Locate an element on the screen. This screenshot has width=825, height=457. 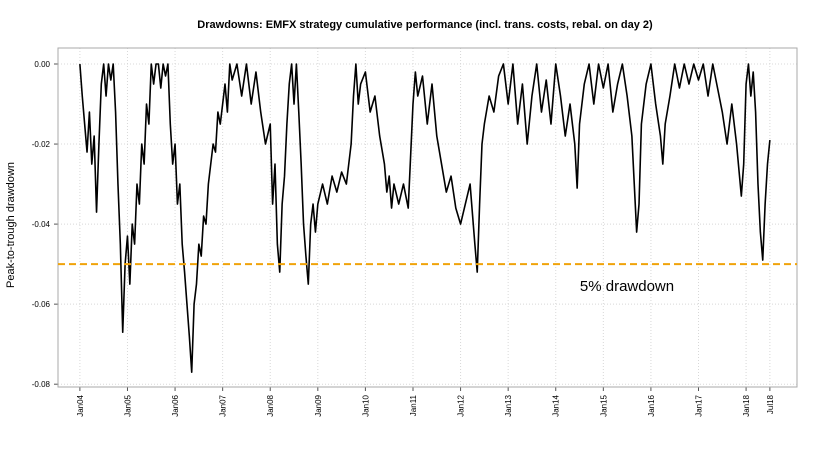
x-tick-label: Jan15 is located at coordinates (603, 405).